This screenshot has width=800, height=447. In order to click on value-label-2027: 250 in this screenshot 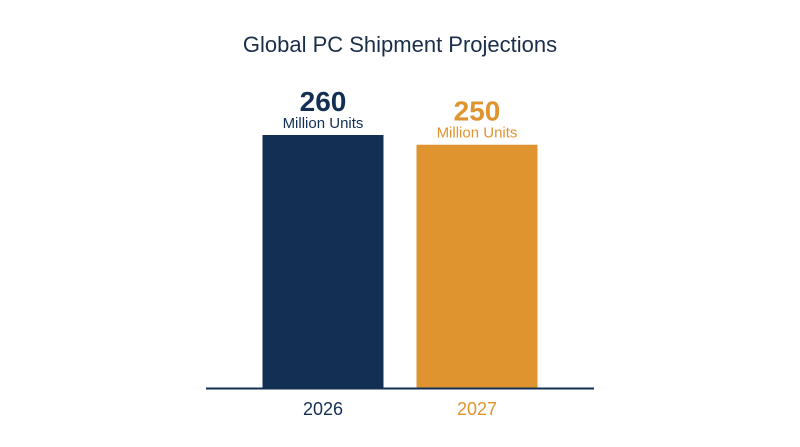, I will do `click(477, 111)`.